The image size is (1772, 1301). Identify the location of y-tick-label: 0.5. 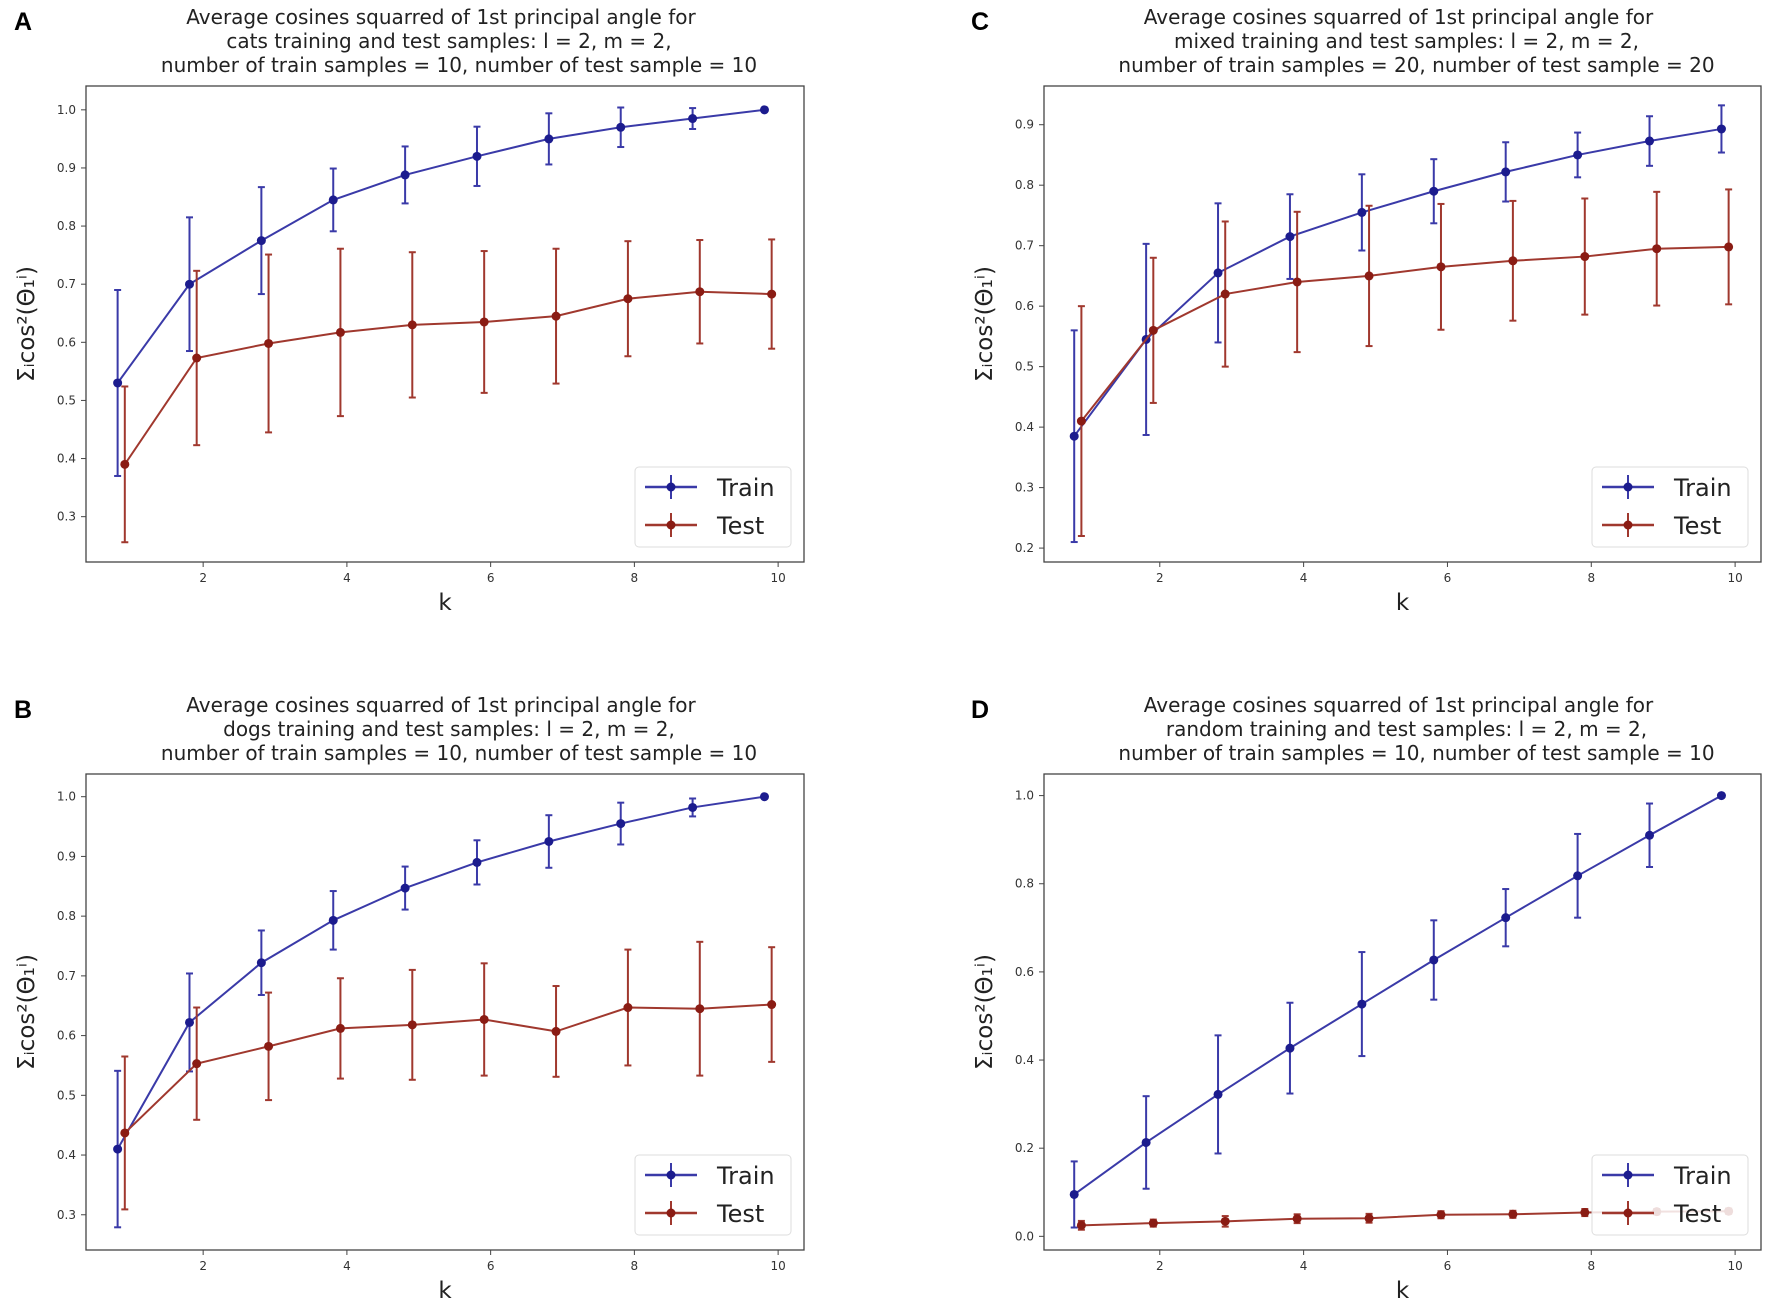
(66, 1095).